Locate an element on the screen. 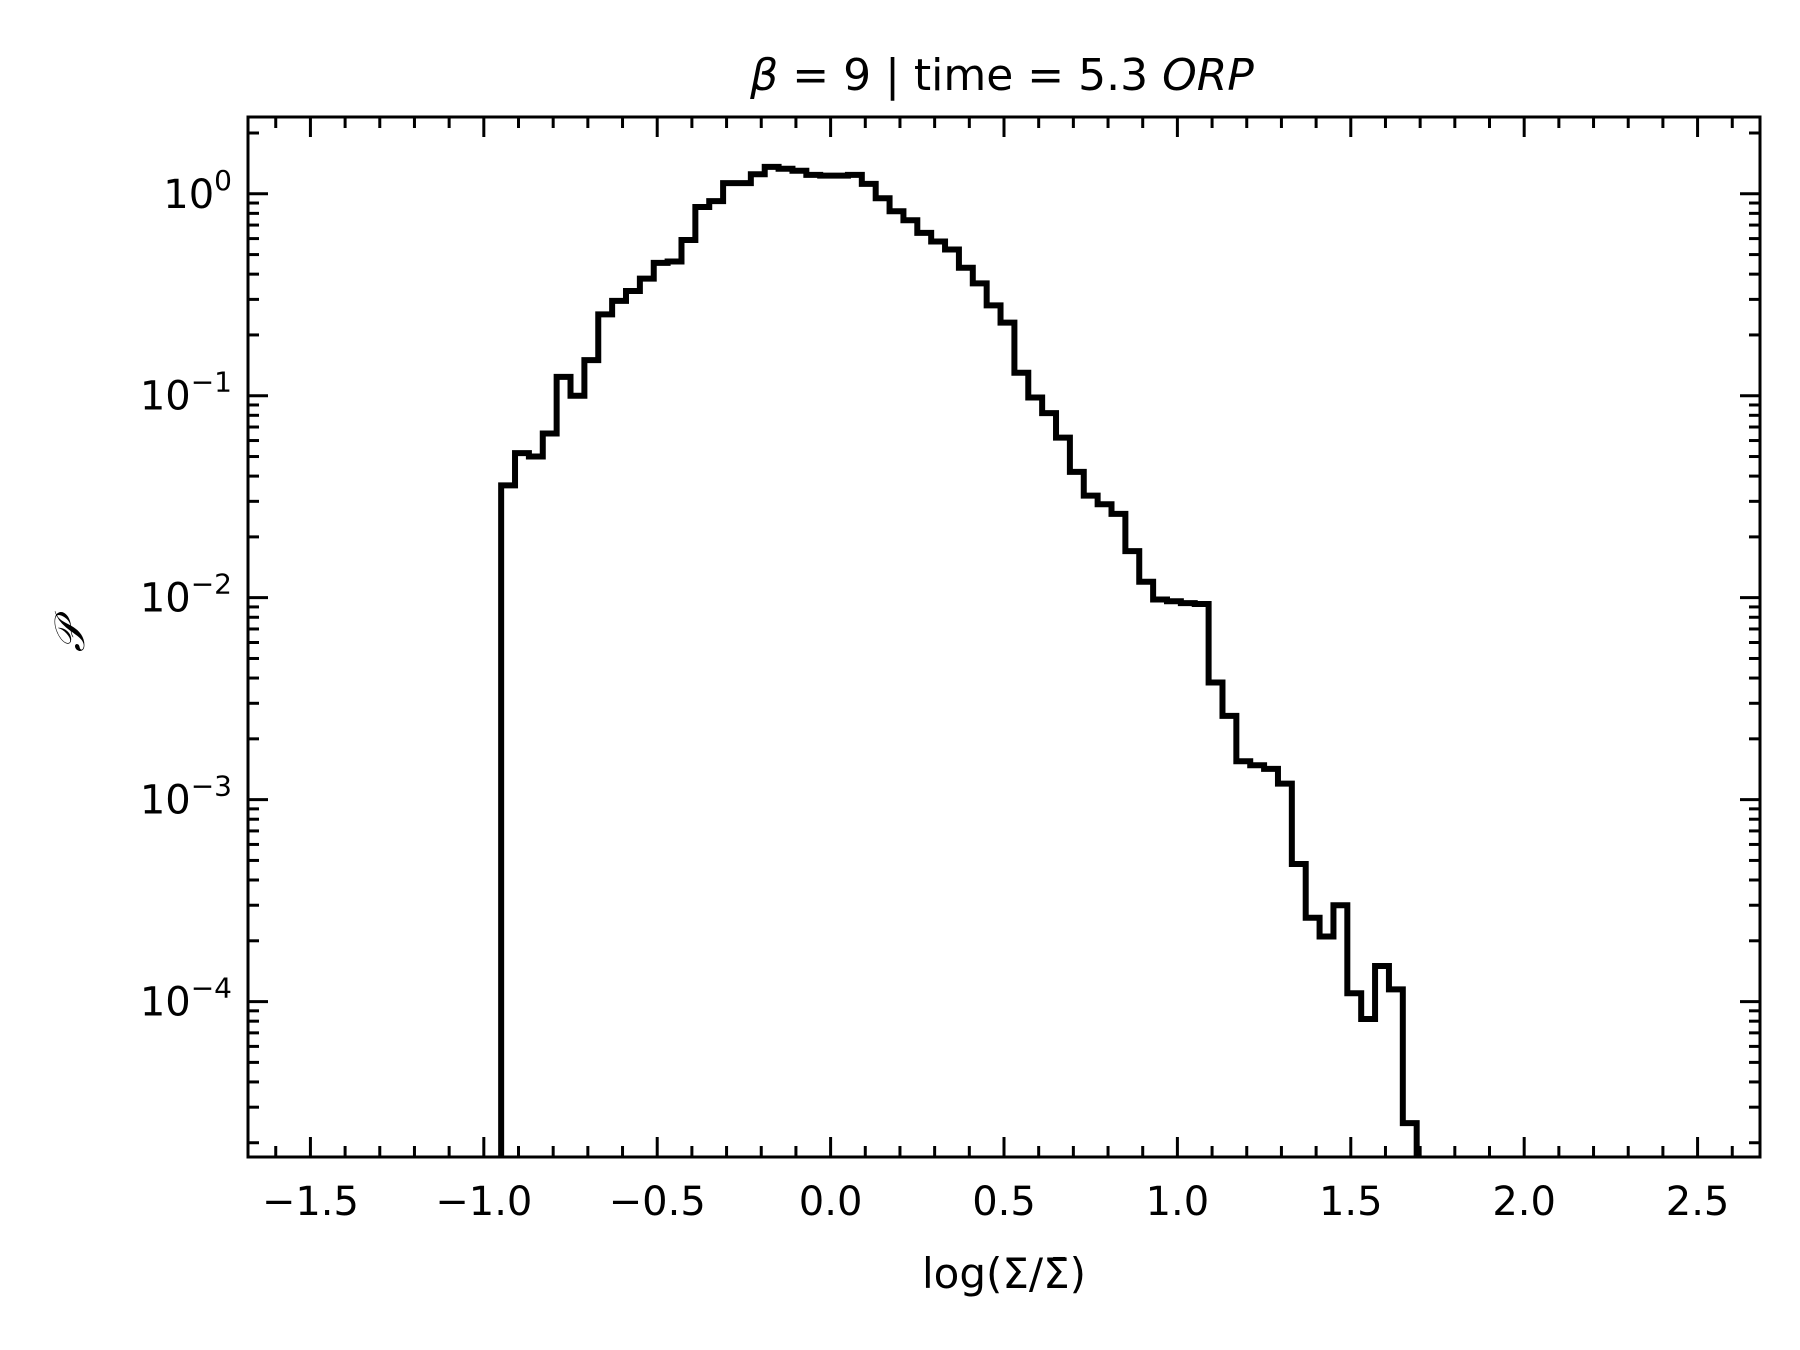 The width and height of the screenshot is (1800, 1350). x-tick-label: 2.5 is located at coordinates (1698, 1202).